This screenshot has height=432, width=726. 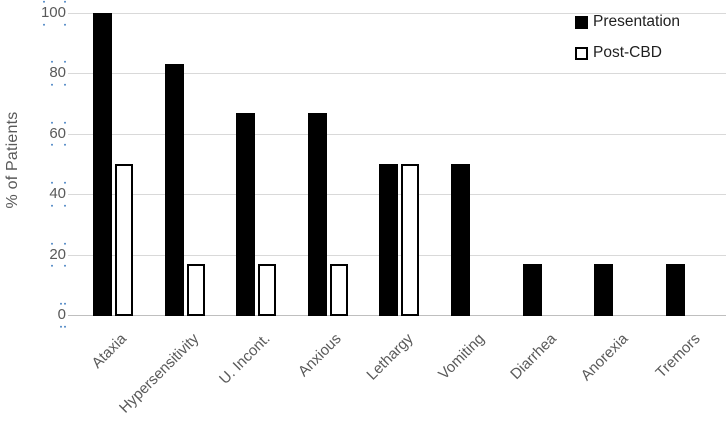 I want to click on y-tick-label: 20, so click(x=57, y=254).